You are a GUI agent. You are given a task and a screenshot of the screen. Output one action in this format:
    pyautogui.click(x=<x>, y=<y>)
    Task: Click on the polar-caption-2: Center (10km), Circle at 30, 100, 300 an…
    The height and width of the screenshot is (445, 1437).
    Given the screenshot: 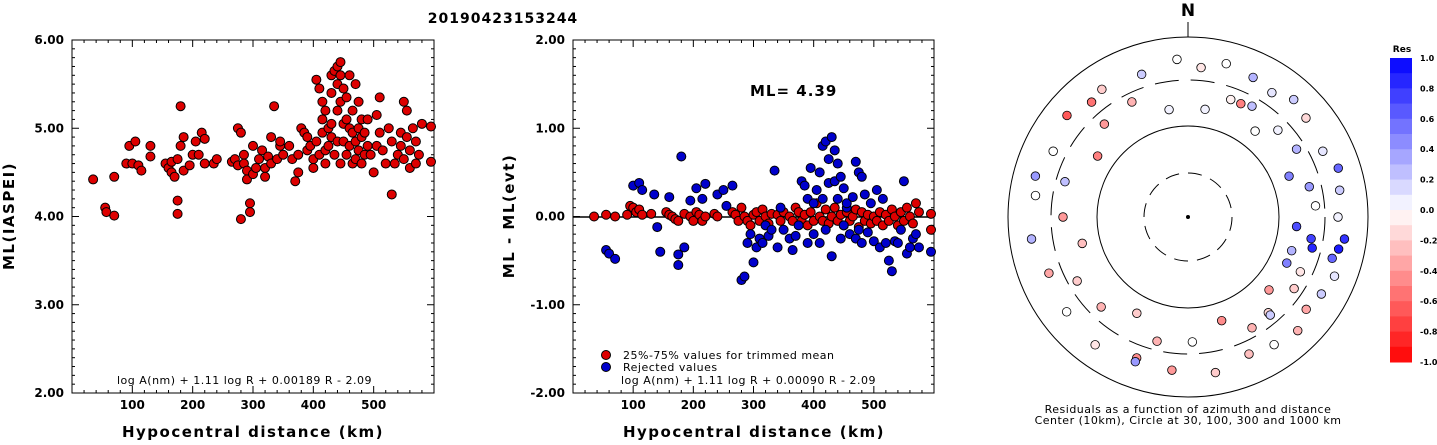 What is the action you would take?
    pyautogui.click(x=1188, y=420)
    